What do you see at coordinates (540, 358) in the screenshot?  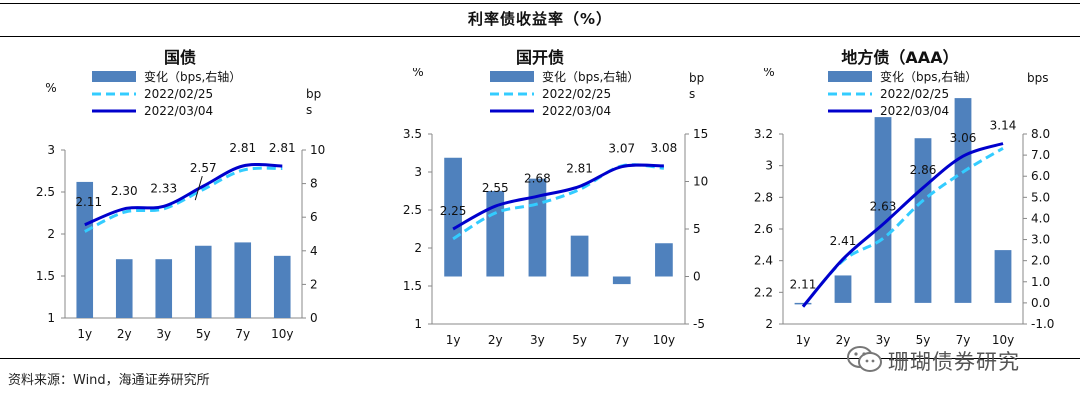 I see `bottom-rule` at bounding box center [540, 358].